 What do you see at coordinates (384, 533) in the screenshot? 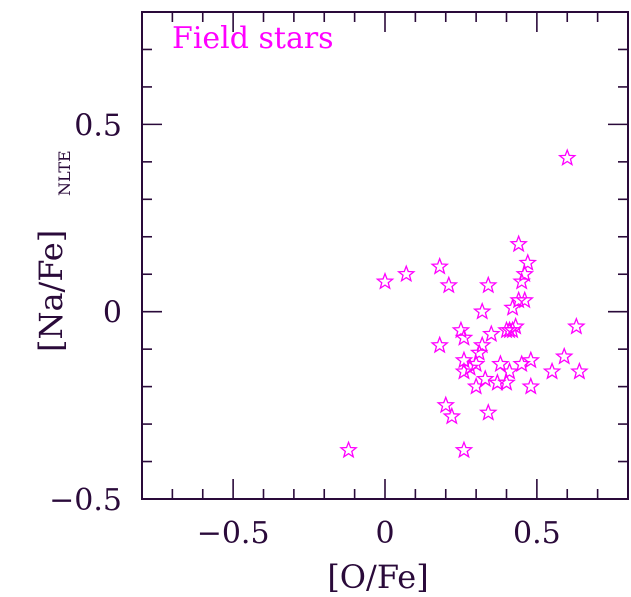
I see `x-tick-label: 0` at bounding box center [384, 533].